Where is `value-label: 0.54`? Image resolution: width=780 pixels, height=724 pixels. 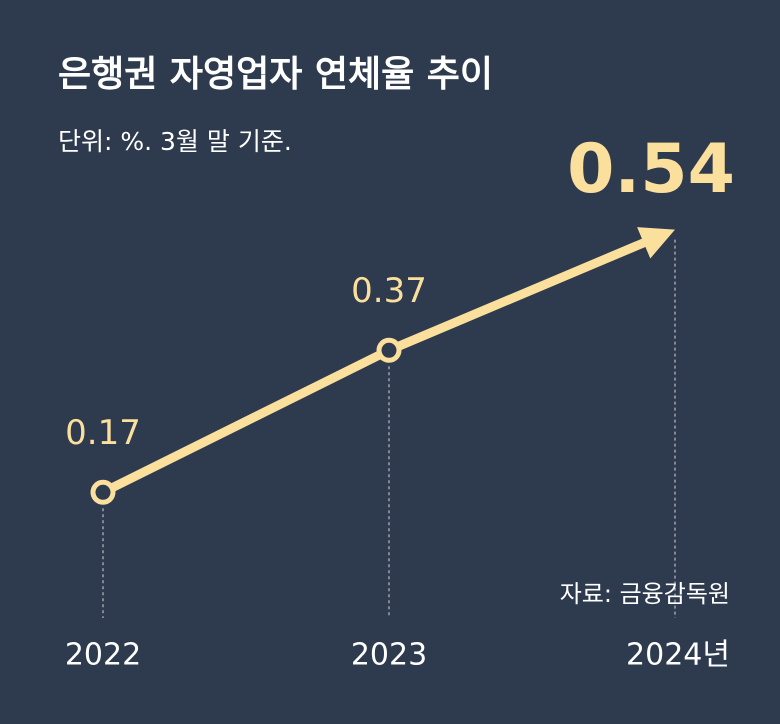 value-label: 0.54 is located at coordinates (651, 169).